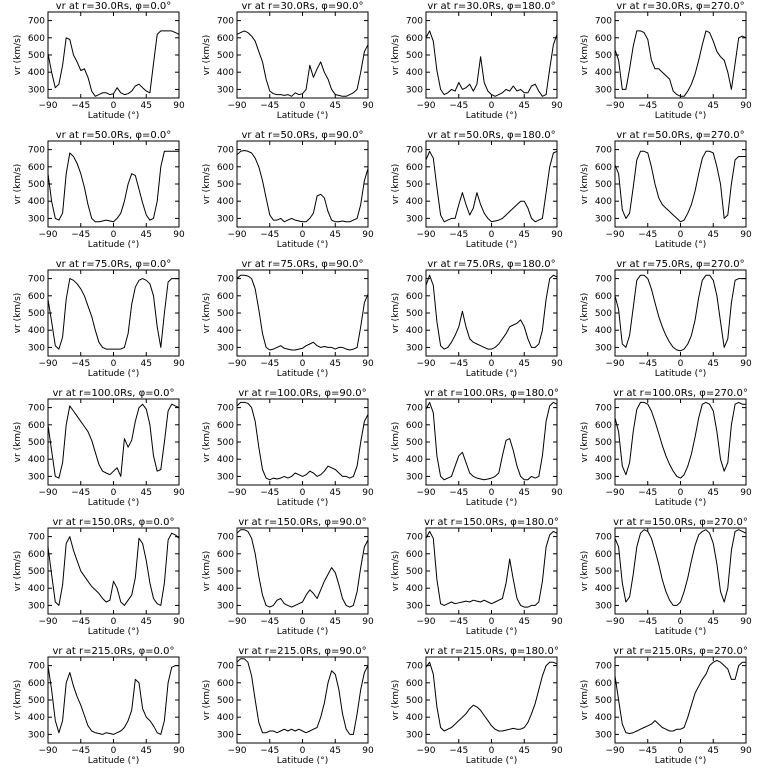  I want to click on panel-title: vr at r=75.0Rs, φ=0.0°, so click(114, 264).